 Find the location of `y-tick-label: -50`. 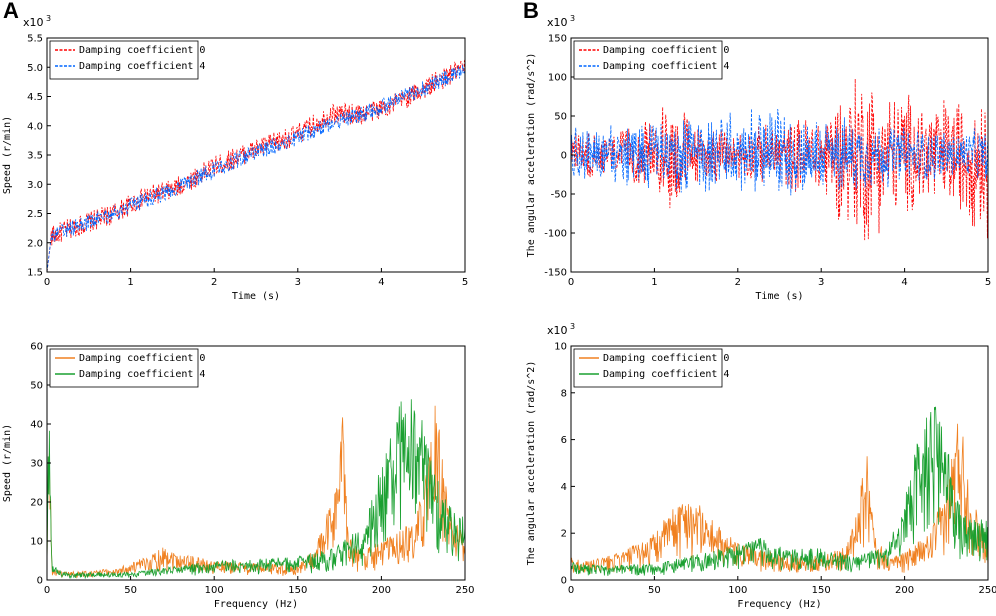

y-tick-label: -50 is located at coordinates (559, 195).